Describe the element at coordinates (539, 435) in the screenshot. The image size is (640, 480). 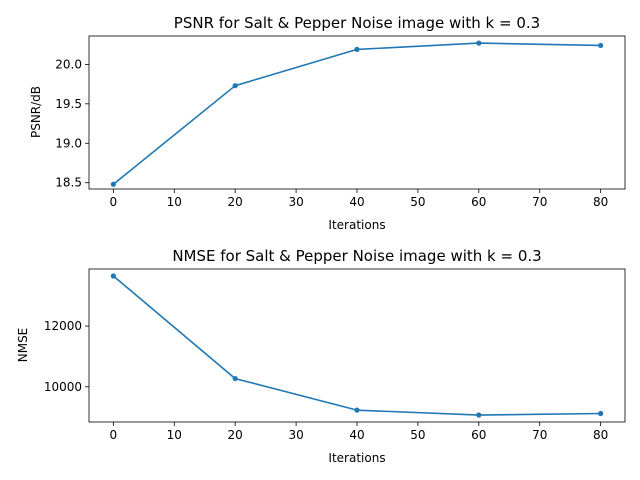
I see `nmse-x-tick-label: 70` at that location.